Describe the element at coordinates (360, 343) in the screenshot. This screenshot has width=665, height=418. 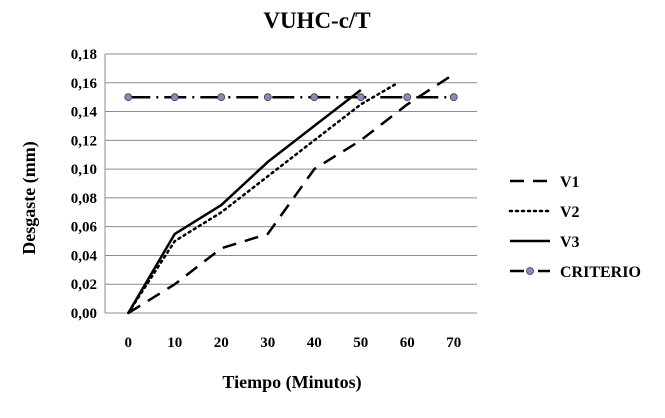
I see `x-tick-label: 50` at that location.